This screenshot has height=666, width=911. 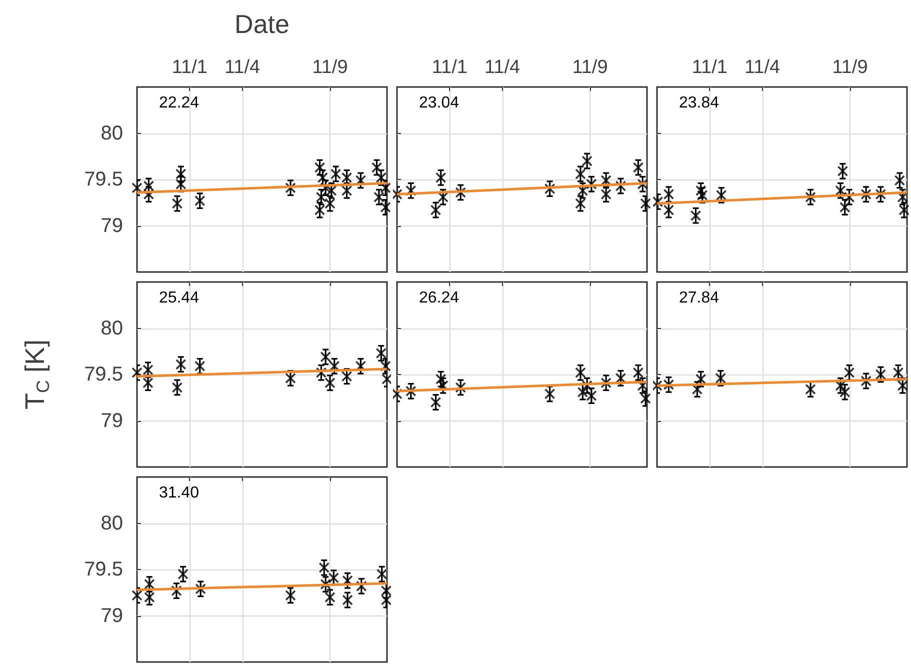 I want to click on annotation: 27.84, so click(x=699, y=298).